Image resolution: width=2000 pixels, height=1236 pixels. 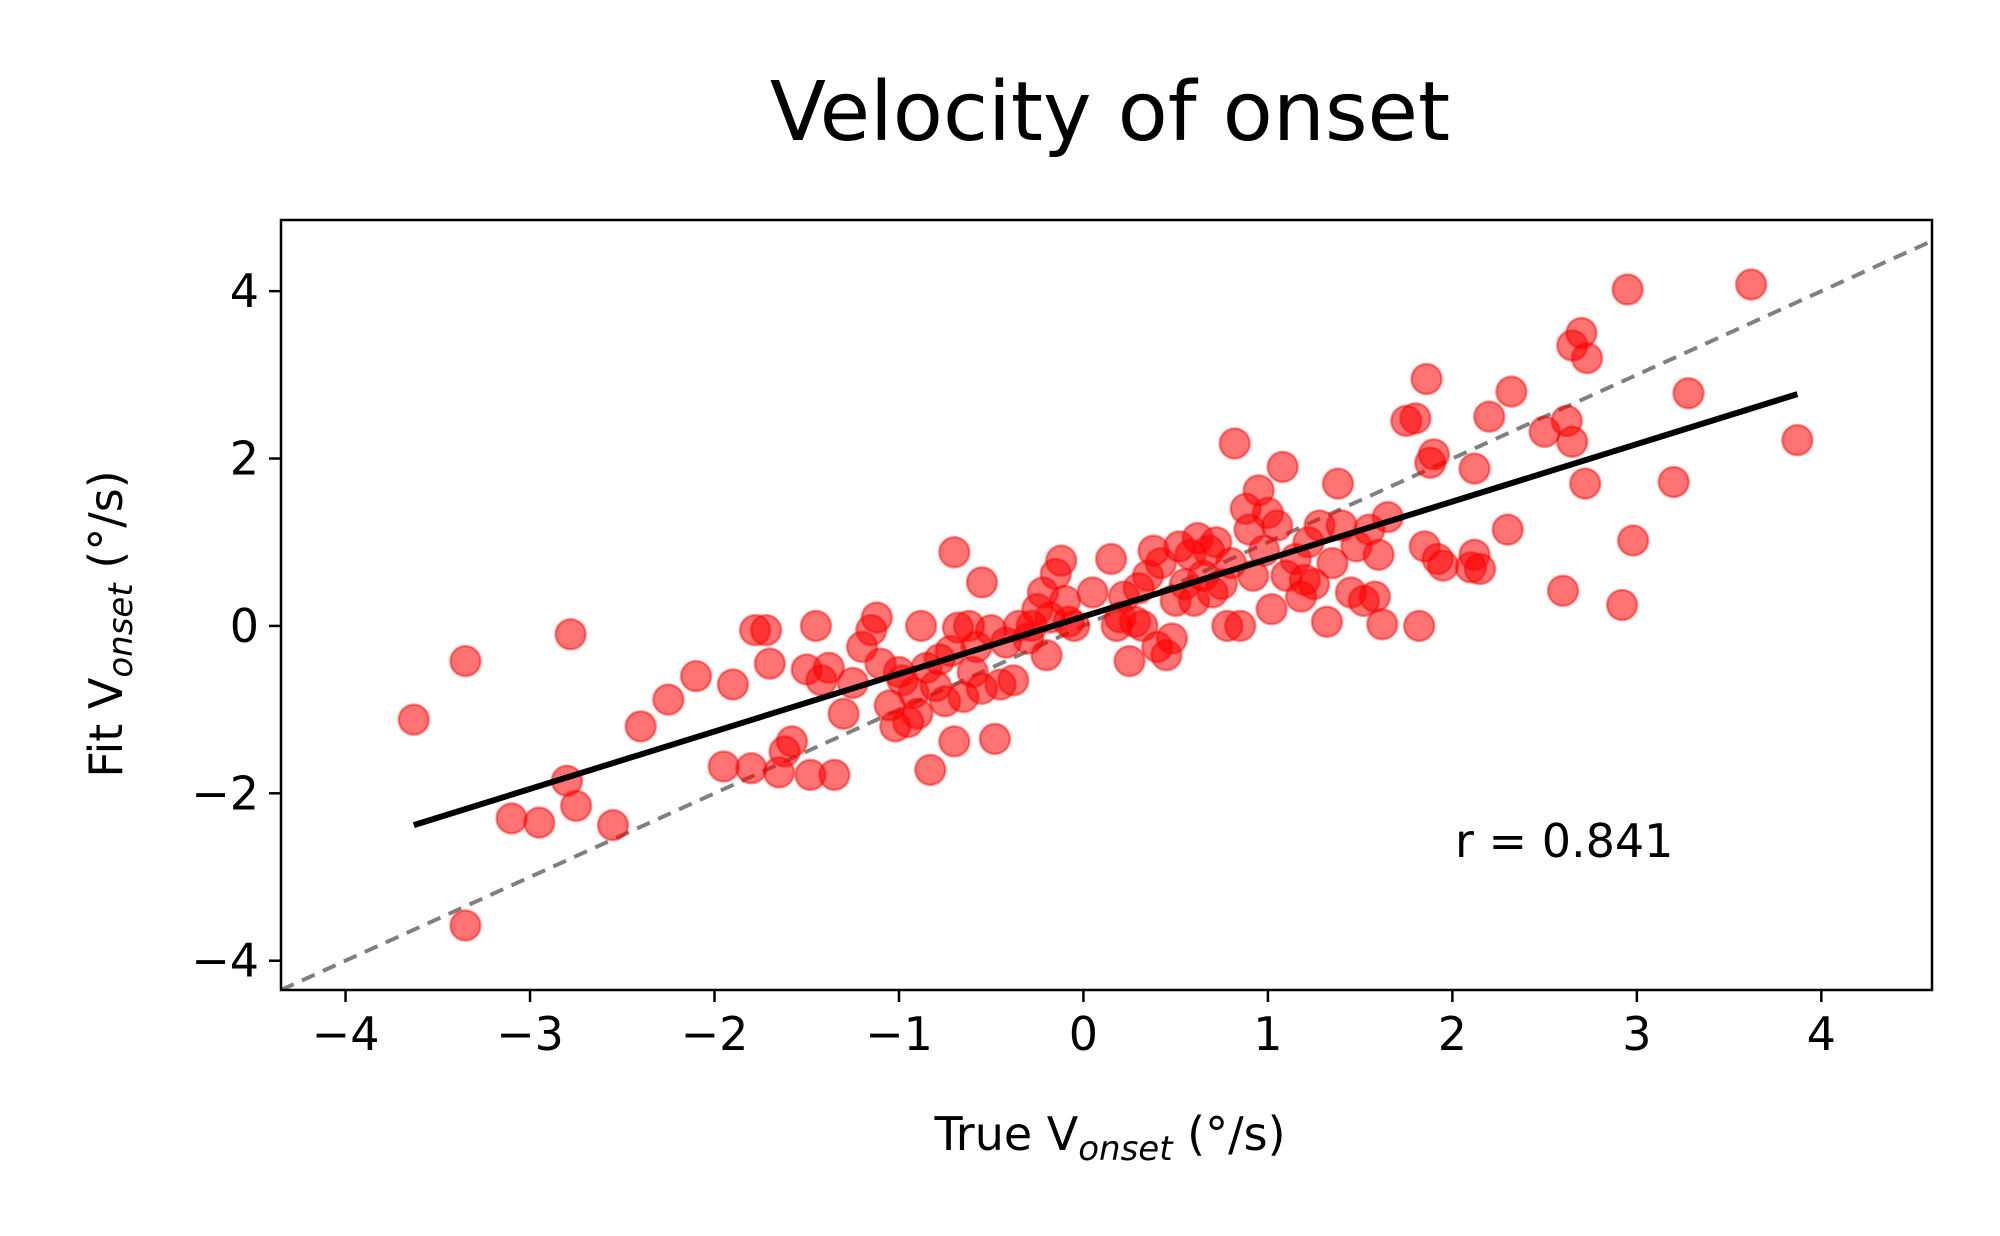 I want to click on x-tick-label: 3, so click(x=1636, y=1034).